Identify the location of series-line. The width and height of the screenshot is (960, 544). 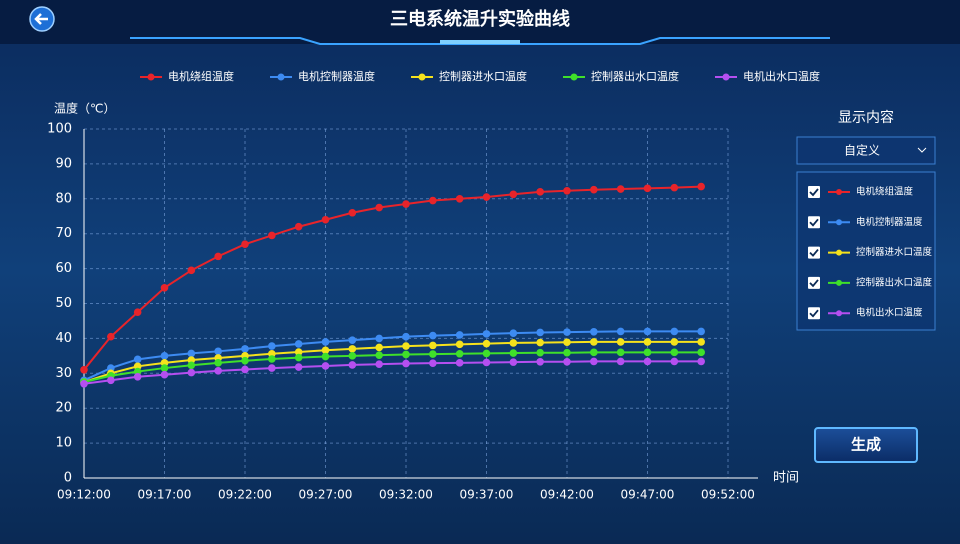
(392, 361).